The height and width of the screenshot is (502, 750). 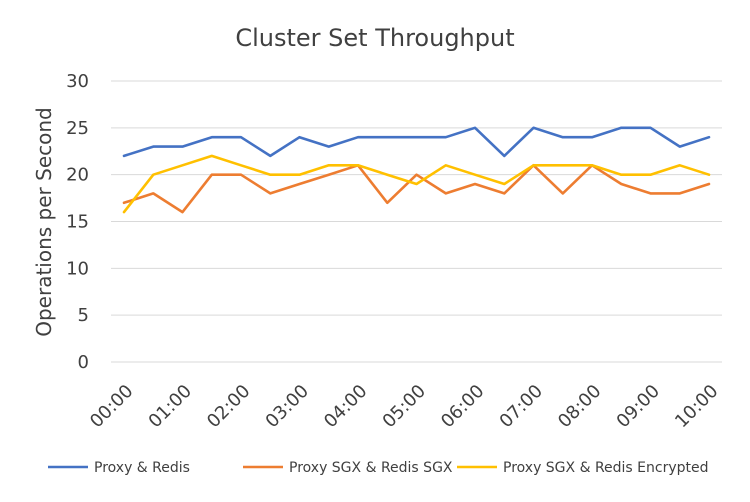 I want to click on legend-label-1: Proxy & Redis, so click(x=142, y=468).